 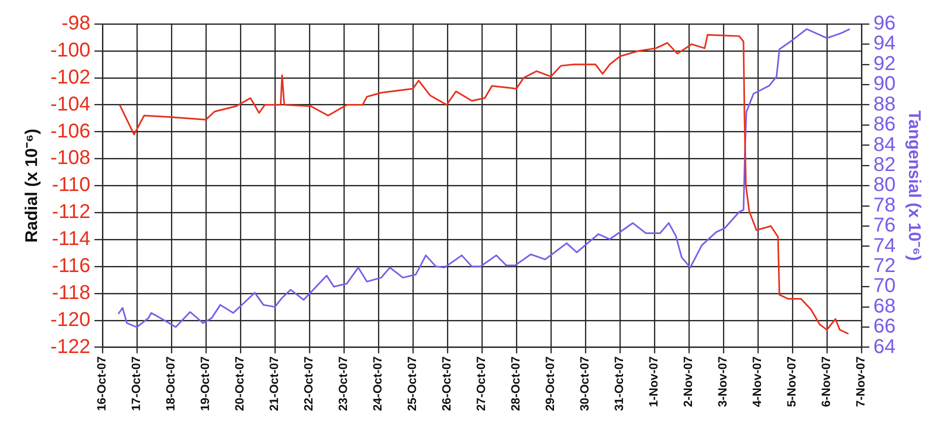 What do you see at coordinates (343, 384) in the screenshot?
I see `x-tick-label: 23-Oct-07` at bounding box center [343, 384].